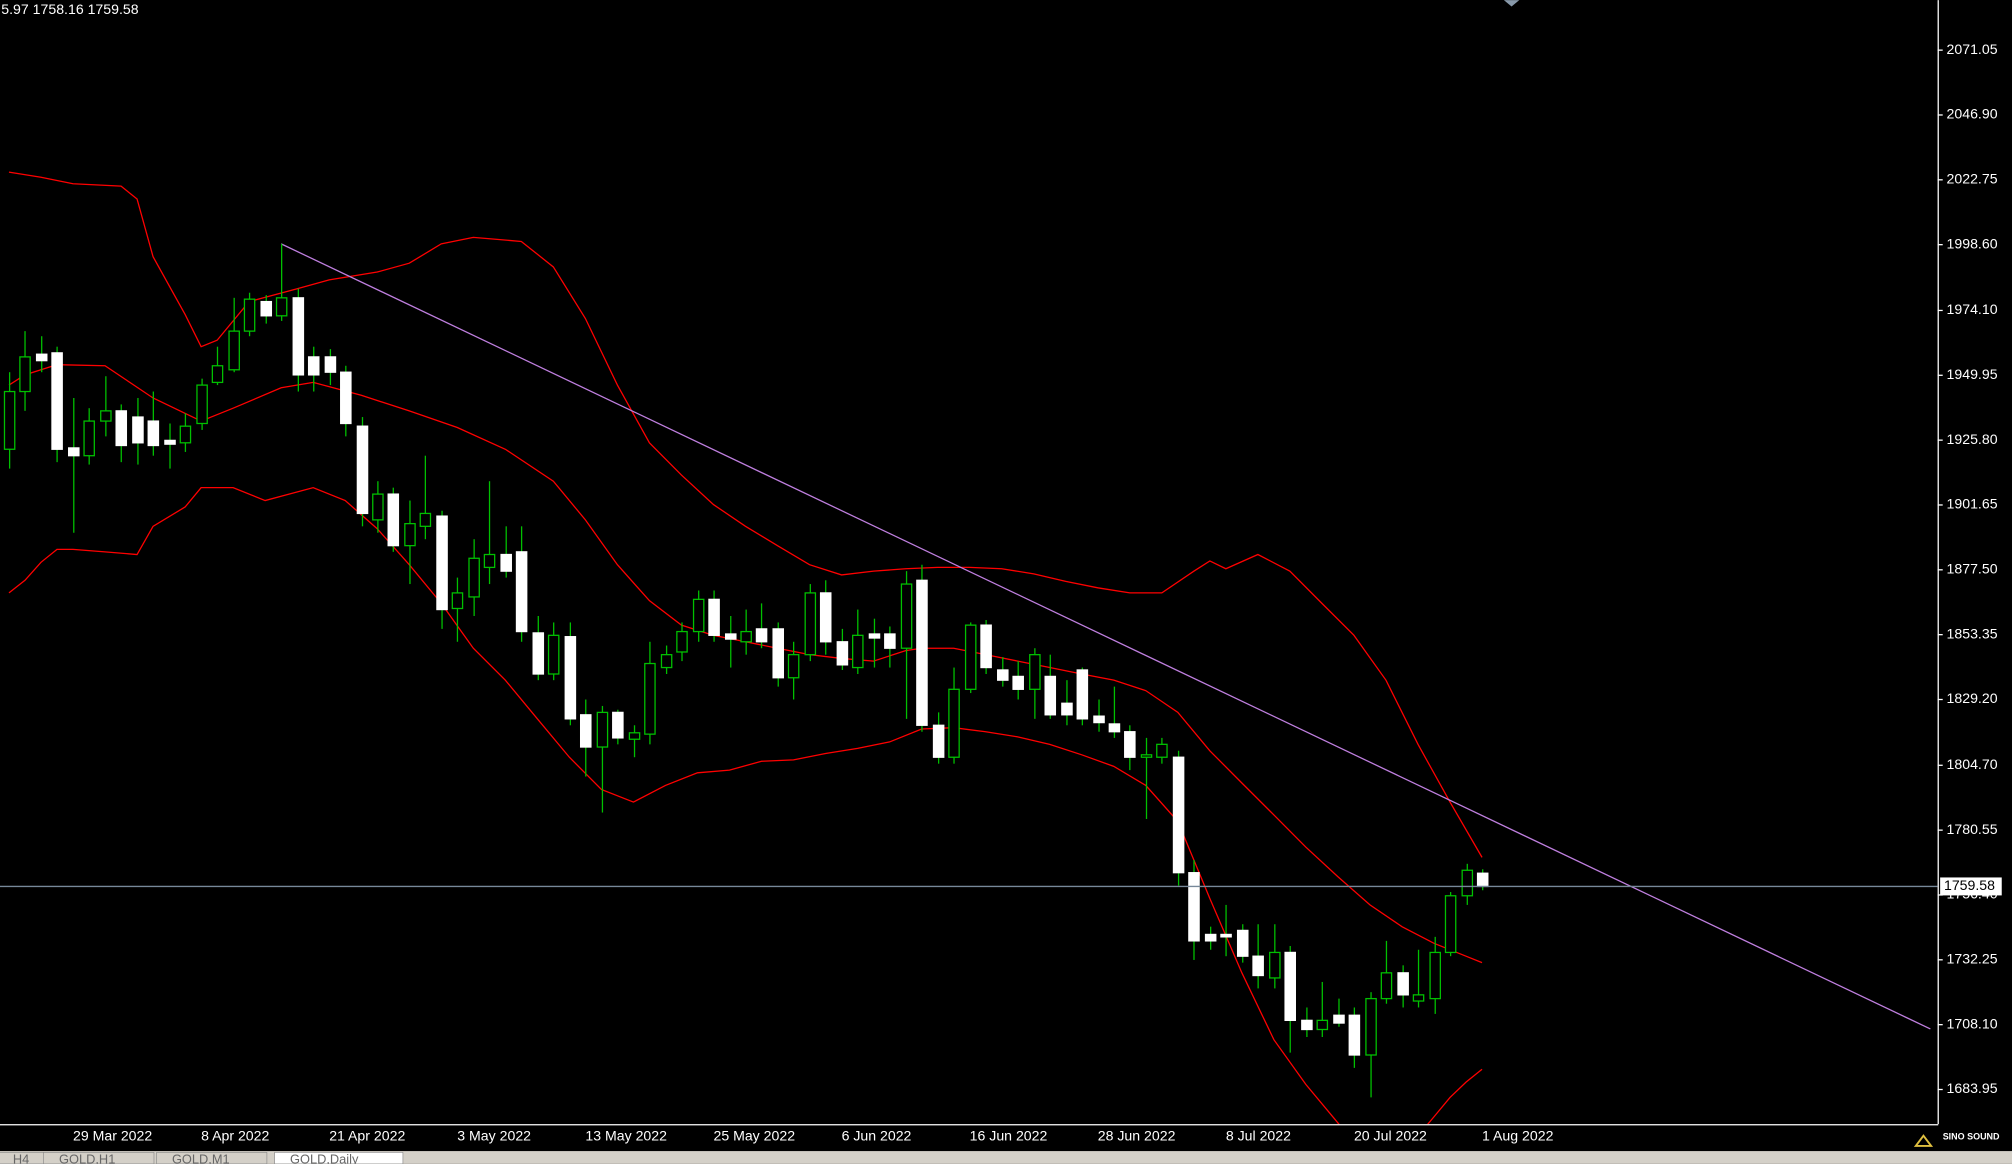 The width and height of the screenshot is (2012, 1164). What do you see at coordinates (1923, 1140) in the screenshot?
I see `logo-icon` at bounding box center [1923, 1140].